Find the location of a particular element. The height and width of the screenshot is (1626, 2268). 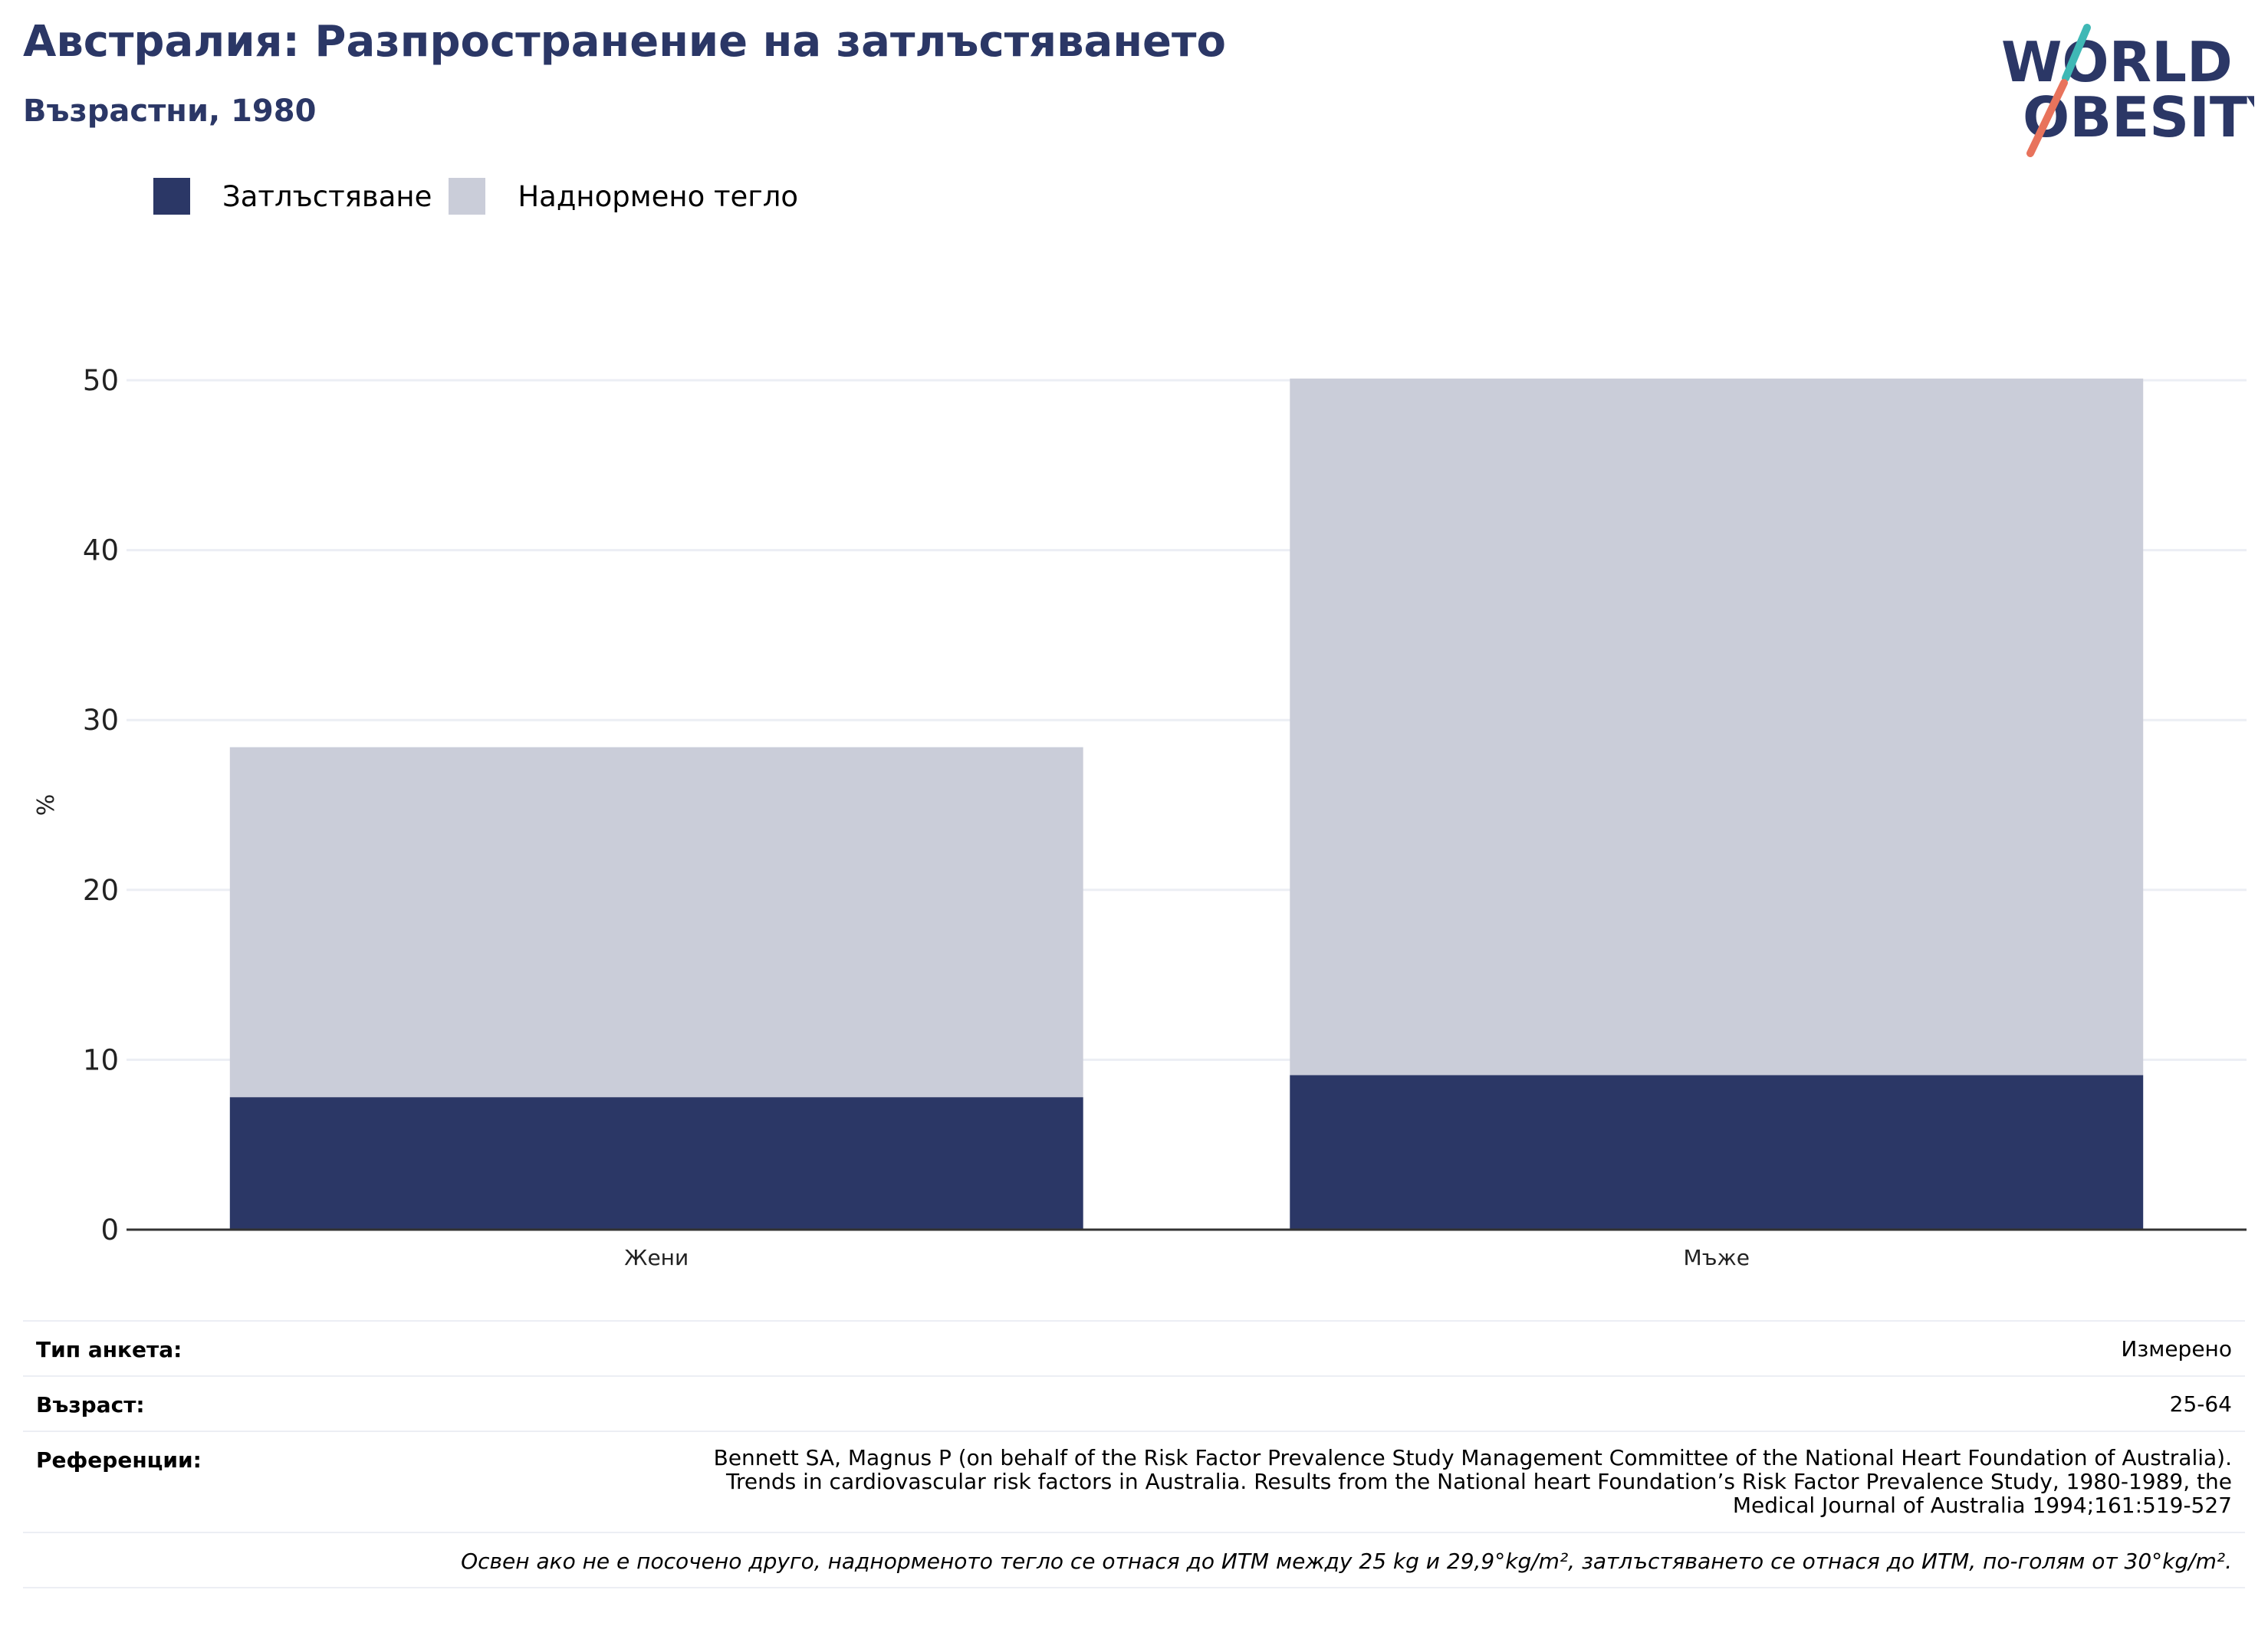

y-tick-label-10: 10 is located at coordinates (101, 1059).